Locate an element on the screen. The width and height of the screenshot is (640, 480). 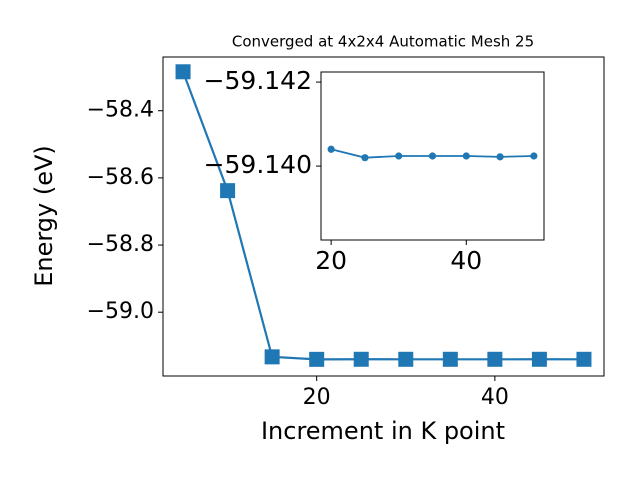
y-tick-label: −59.140 is located at coordinates (258, 164).